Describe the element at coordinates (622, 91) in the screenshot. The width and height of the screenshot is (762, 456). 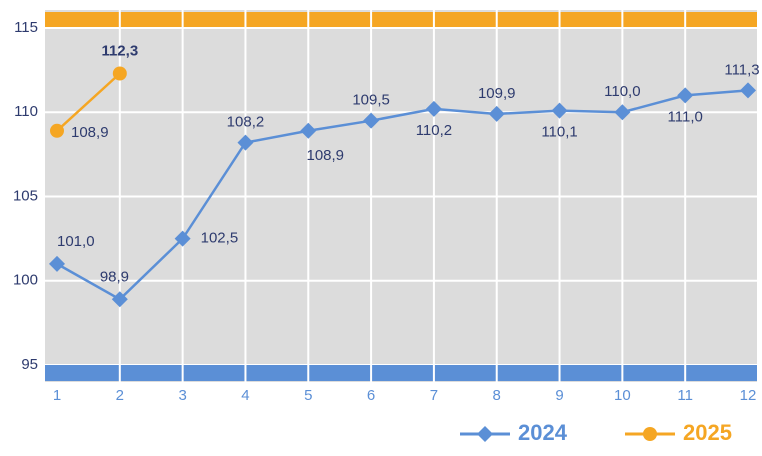
I see `data-label: 110,0` at that location.